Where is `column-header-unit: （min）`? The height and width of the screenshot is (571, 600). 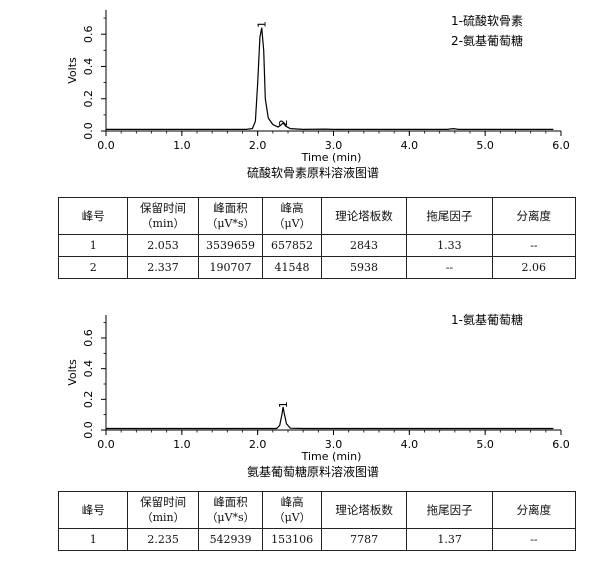
column-header-unit: （min） is located at coordinates (163, 517).